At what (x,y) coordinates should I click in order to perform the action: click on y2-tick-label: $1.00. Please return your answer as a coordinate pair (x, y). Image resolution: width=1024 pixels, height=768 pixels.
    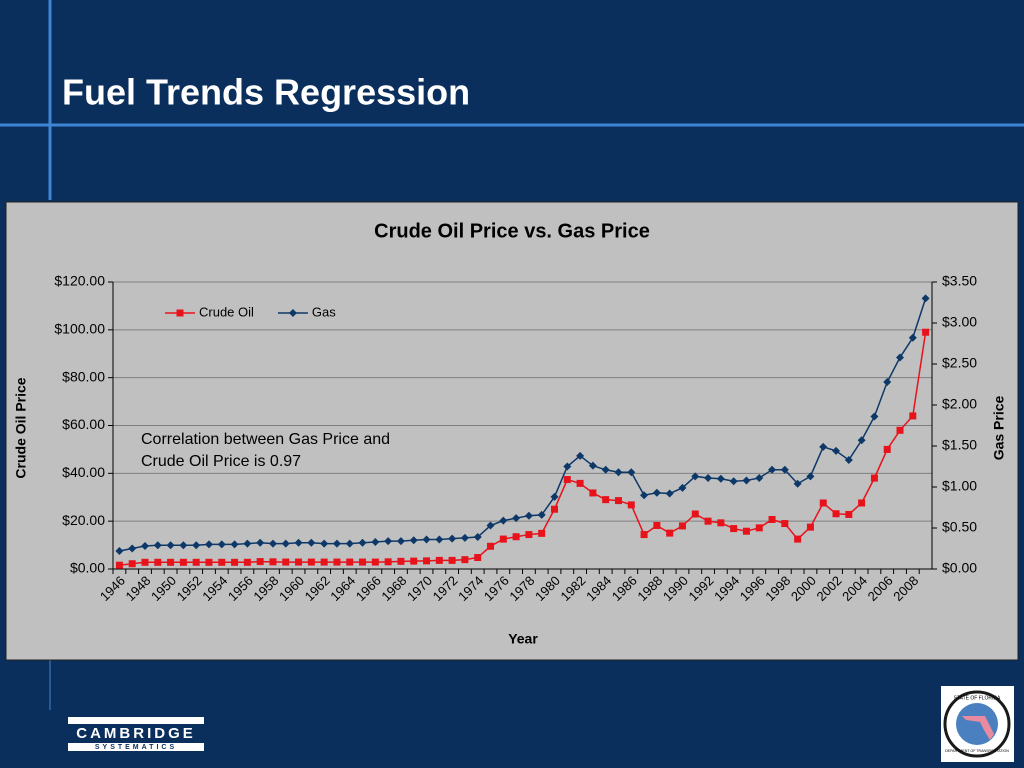
    Looking at the image, I should click on (959, 486).